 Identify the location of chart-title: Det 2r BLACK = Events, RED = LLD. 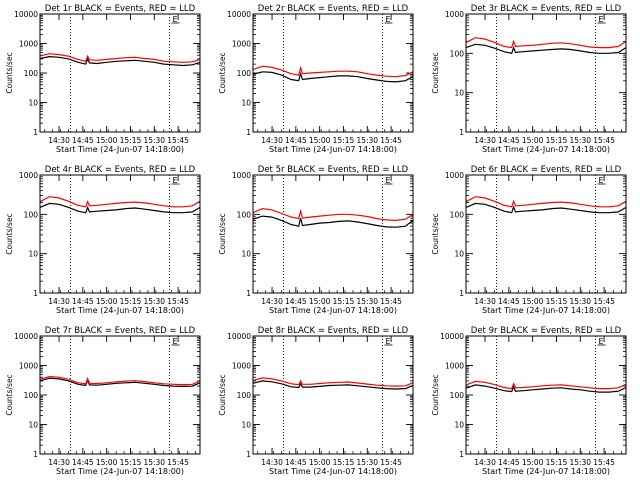
(333, 9).